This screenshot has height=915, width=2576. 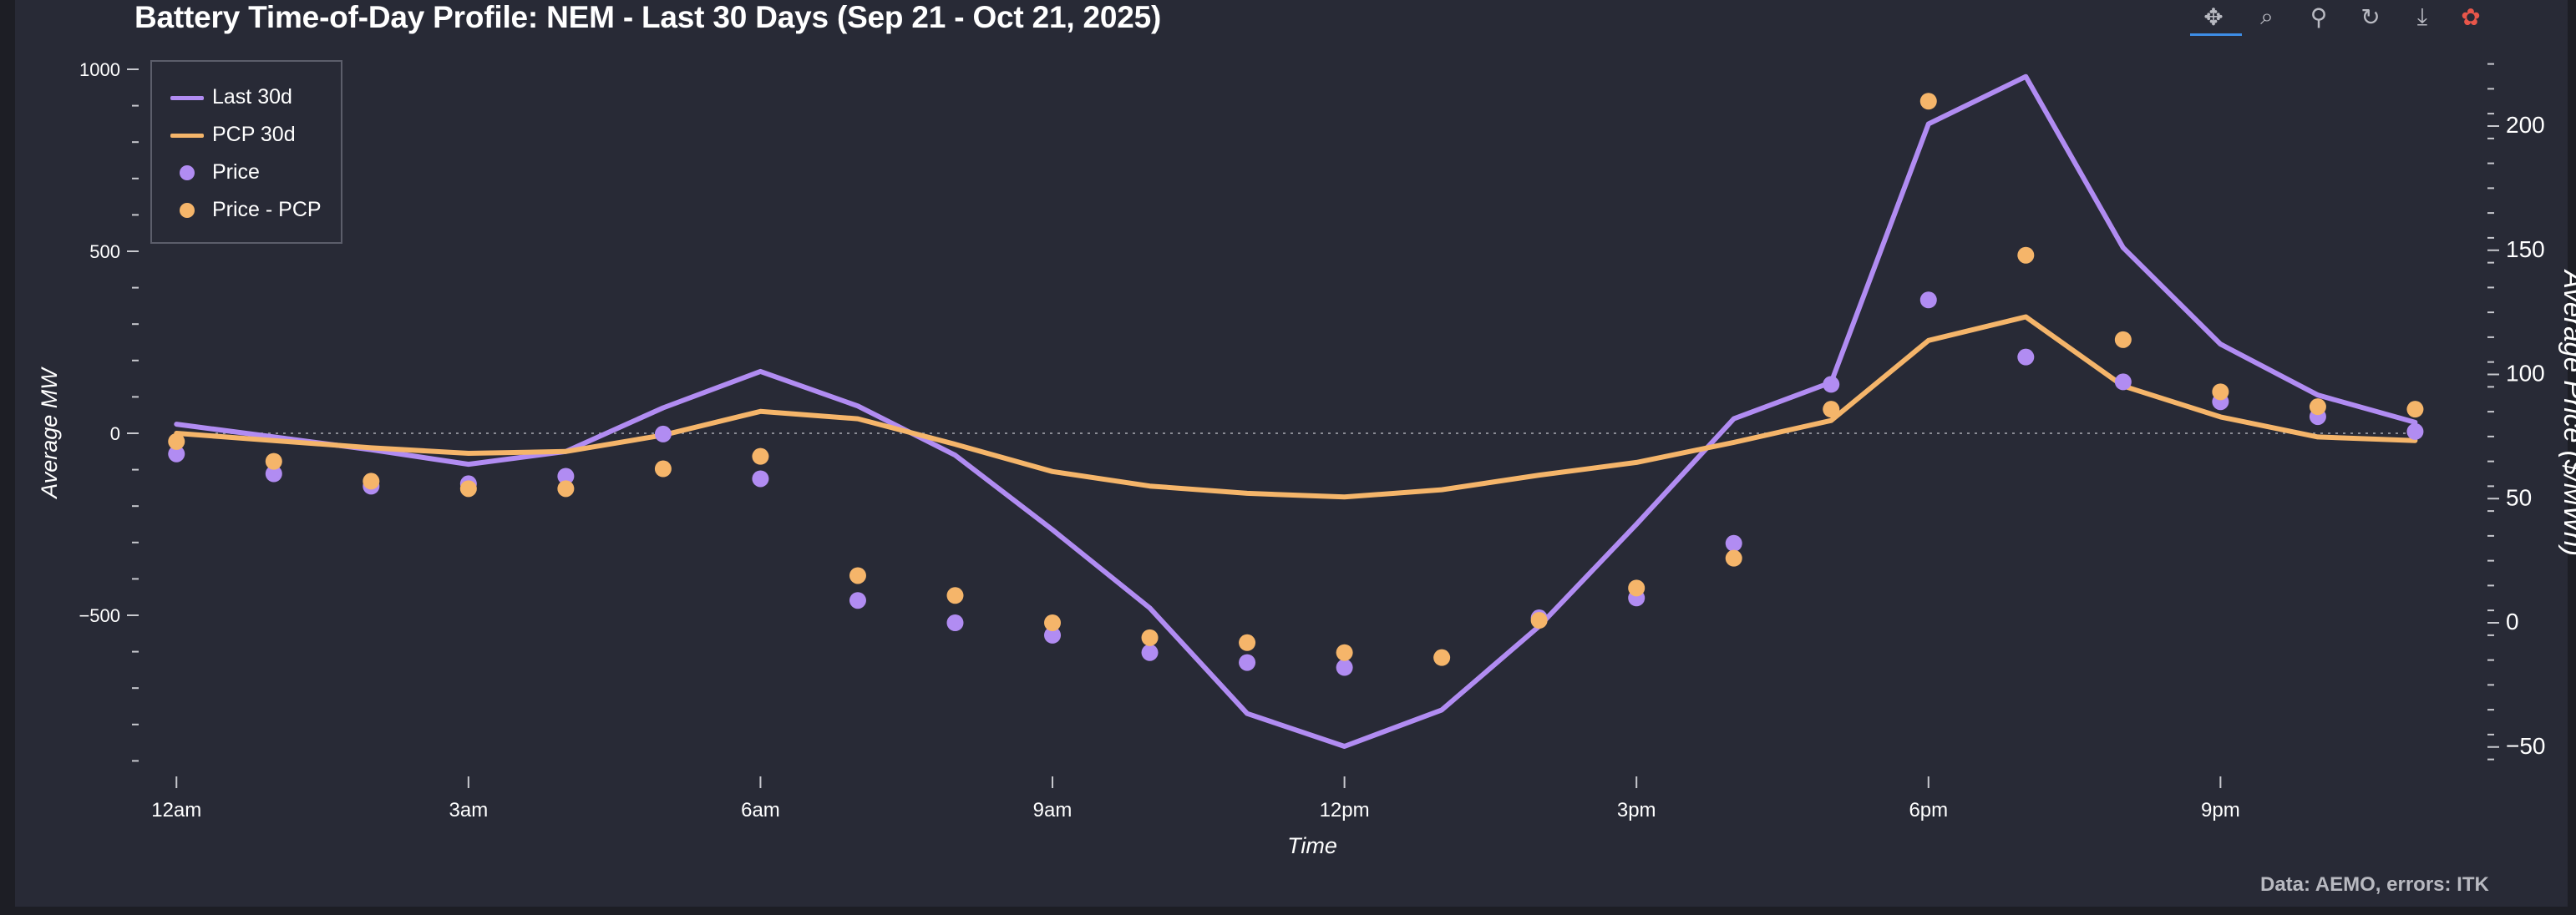 What do you see at coordinates (2525, 249) in the screenshot?
I see `right-tick-label: 150` at bounding box center [2525, 249].